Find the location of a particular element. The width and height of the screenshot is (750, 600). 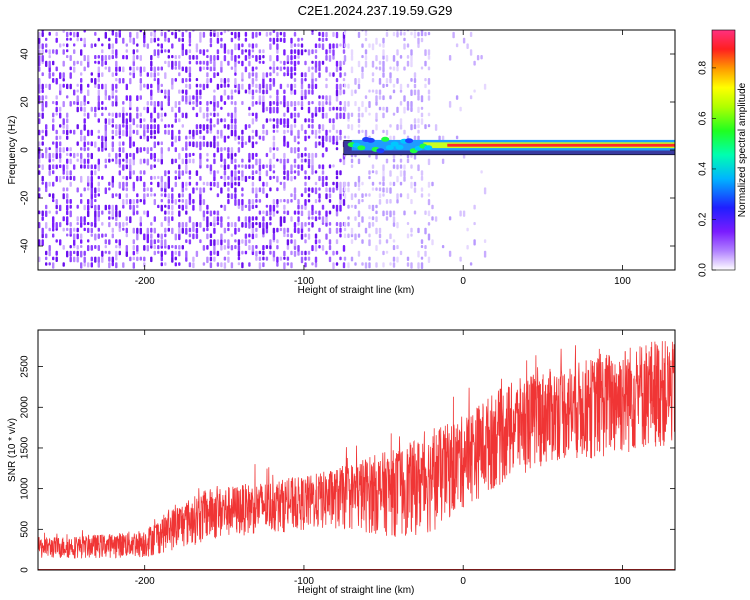

x-tick-label: 0 is located at coordinates (463, 281).